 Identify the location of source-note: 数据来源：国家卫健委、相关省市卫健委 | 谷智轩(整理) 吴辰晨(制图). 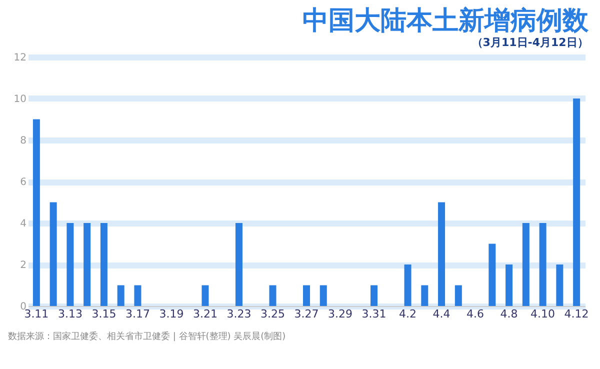
(147, 336).